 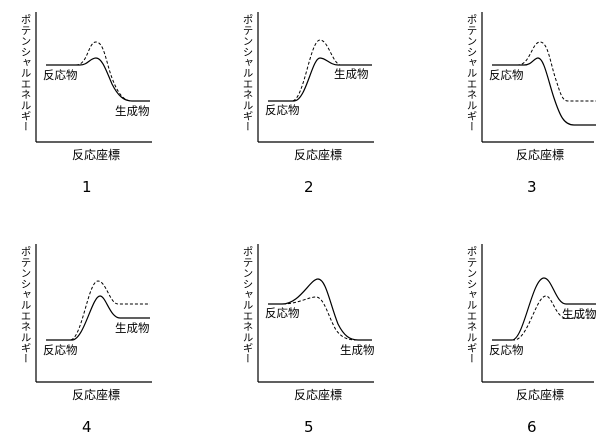 I want to click on energy-diagram-3: 反応物, so click(x=538, y=77).